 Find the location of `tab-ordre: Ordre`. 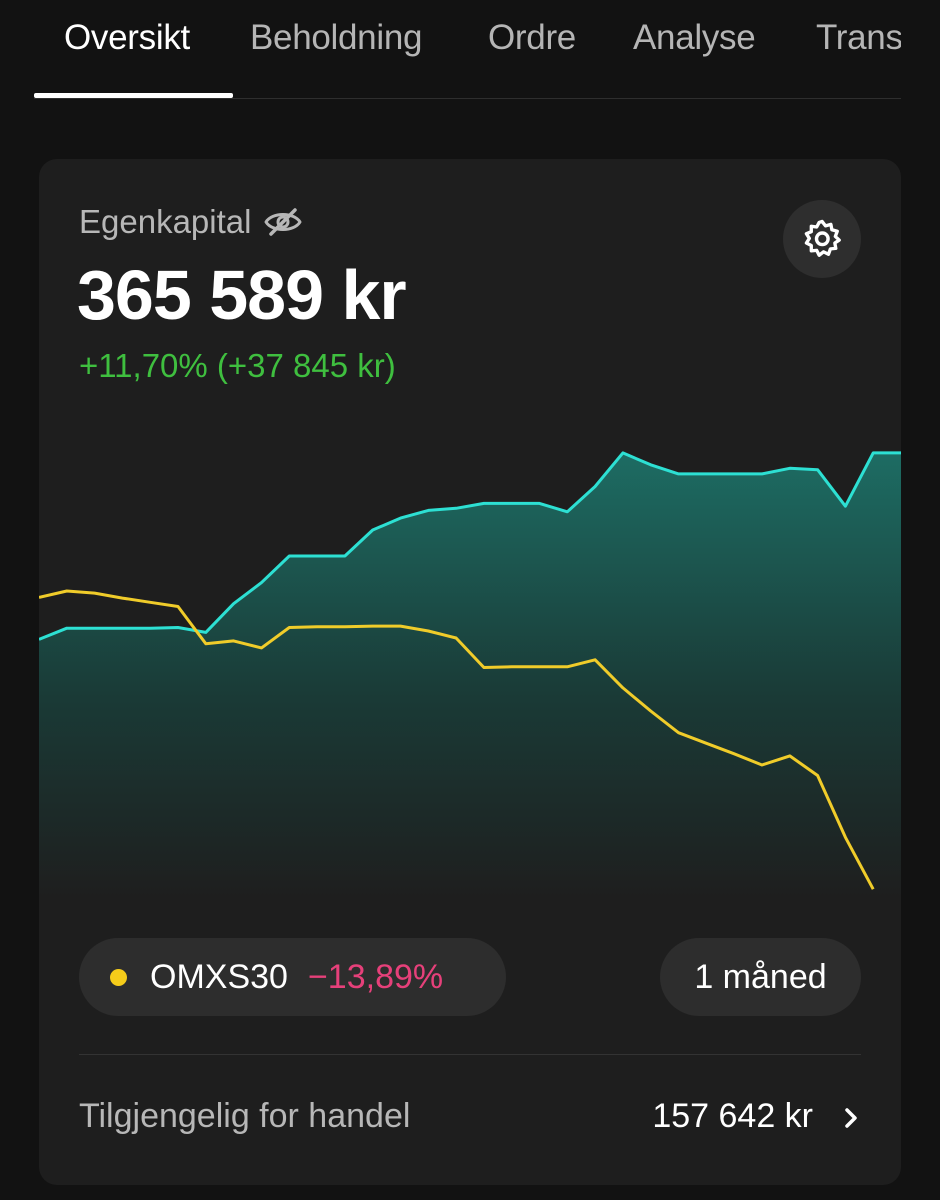

tab-ordre: Ordre is located at coordinates (532, 37).